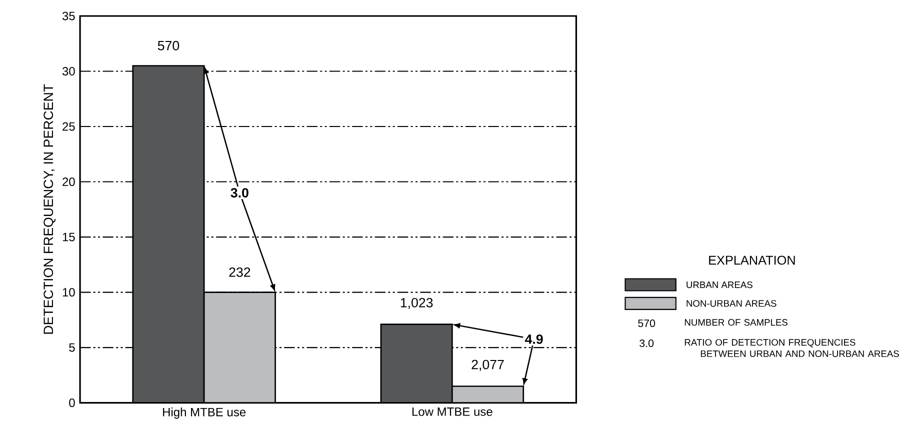 The height and width of the screenshot is (429, 911). What do you see at coordinates (239, 272) in the screenshot?
I see `annotation: 232` at bounding box center [239, 272].